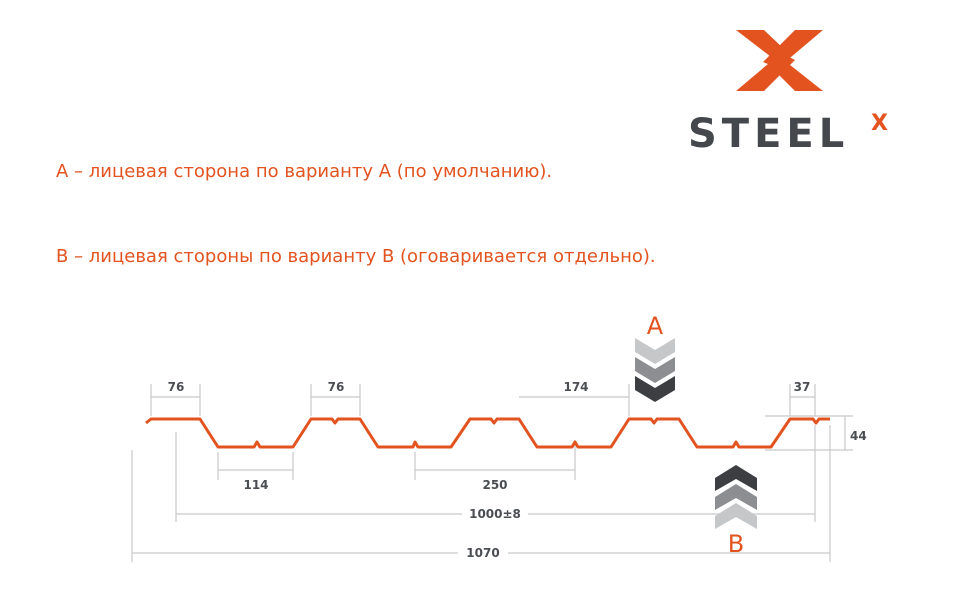 This screenshot has width=970, height=597. I want to click on logo-superscript: X, so click(879, 123).